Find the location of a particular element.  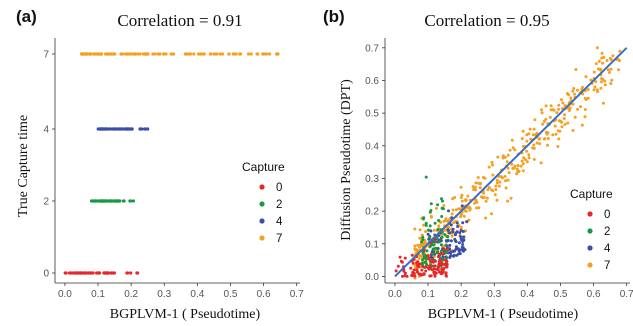

panel-b-x-tick-label: 0.1 is located at coordinates (428, 294).